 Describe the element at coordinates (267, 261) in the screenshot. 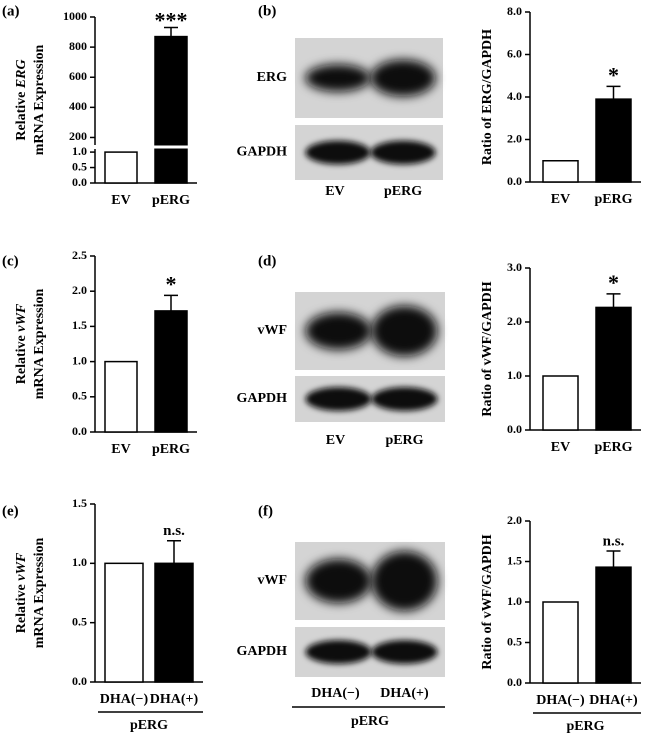

I see `panel-label: (d)` at that location.